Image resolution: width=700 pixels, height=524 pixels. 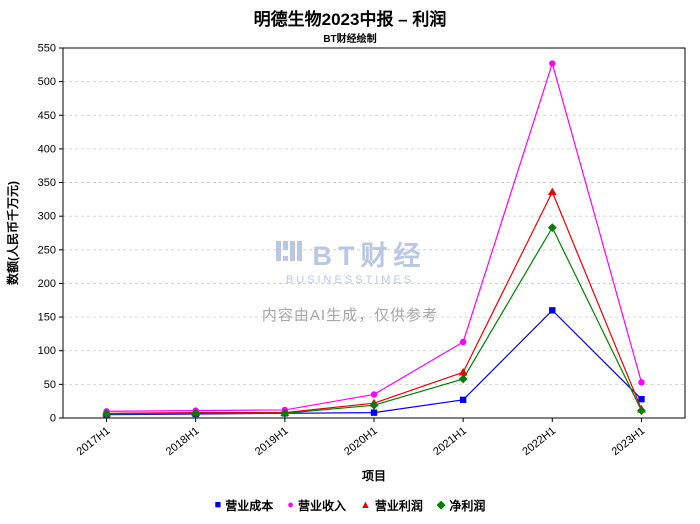 I want to click on svg-text: 2018H1, so click(x=183, y=441).